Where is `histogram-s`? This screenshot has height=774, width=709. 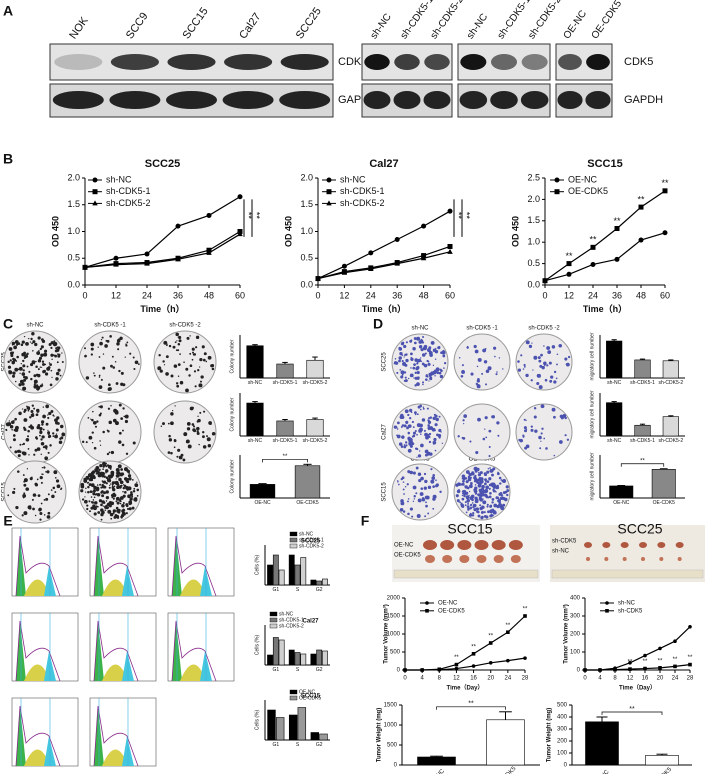
histogram-s is located at coordinates (115, 757).